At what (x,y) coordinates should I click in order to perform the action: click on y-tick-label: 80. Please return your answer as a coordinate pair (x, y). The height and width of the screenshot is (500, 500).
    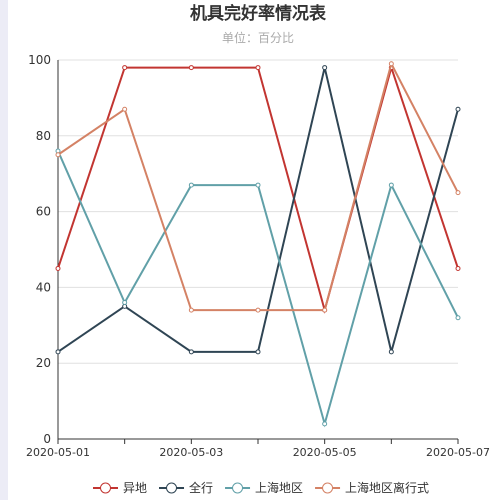
    Looking at the image, I should click on (43, 136).